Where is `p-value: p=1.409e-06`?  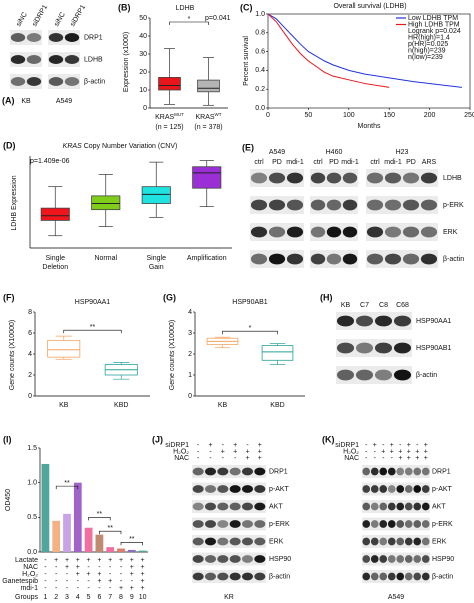 p-value: p=1.409e-06 is located at coordinates (50, 161).